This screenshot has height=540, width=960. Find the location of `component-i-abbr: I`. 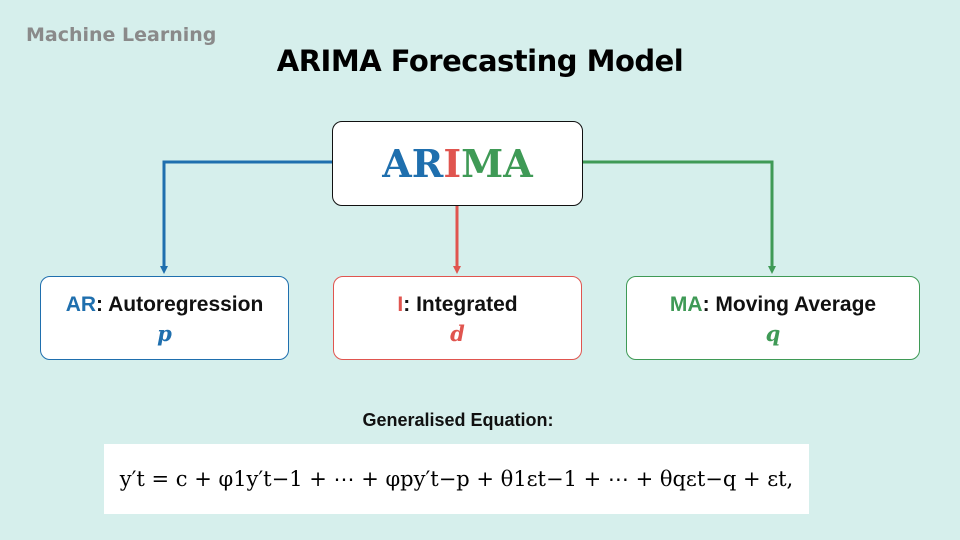

component-i-abbr: I is located at coordinates (400, 304).